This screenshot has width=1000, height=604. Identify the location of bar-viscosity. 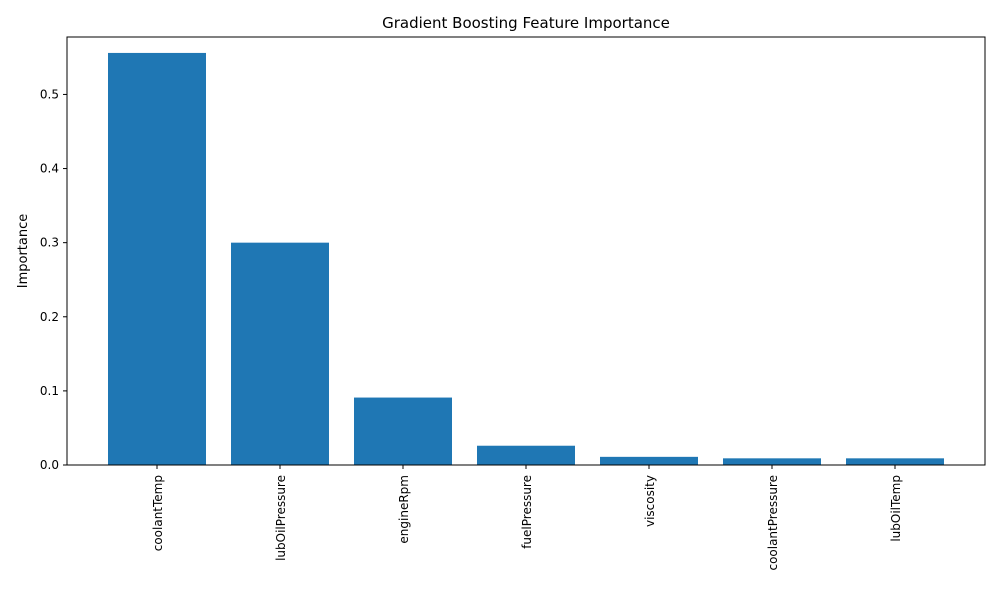
(649, 460).